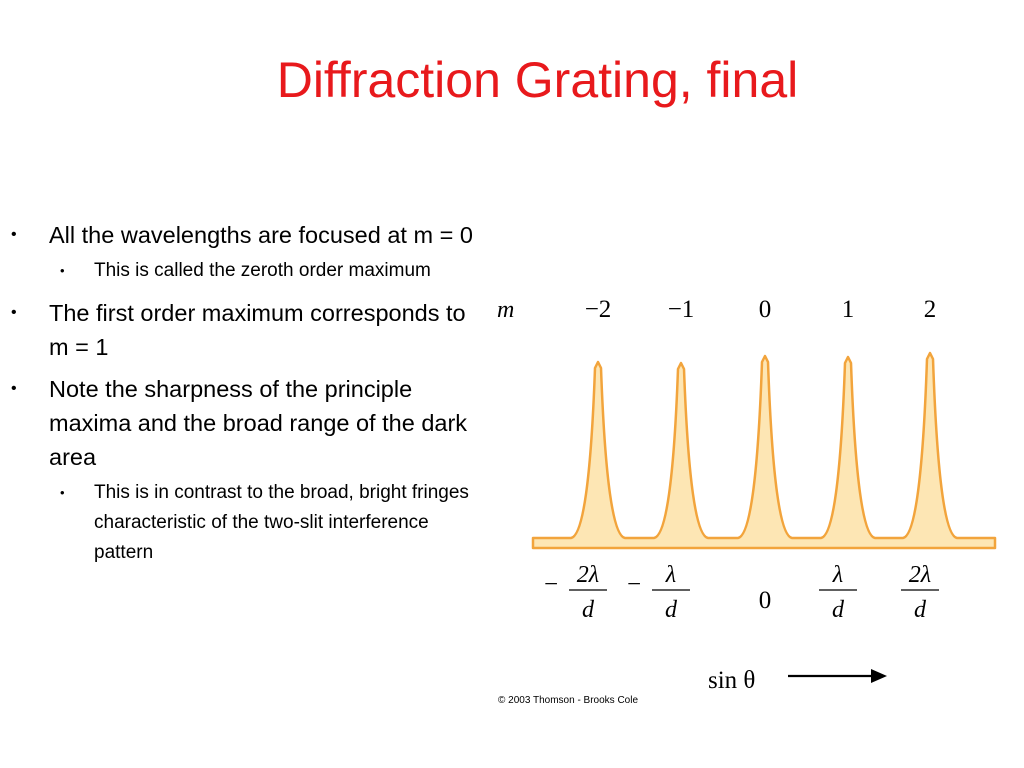 This screenshot has height=768, width=1024. Describe the element at coordinates (537, 80) in the screenshot. I see `slide-title: Diffraction Grating, final` at that location.